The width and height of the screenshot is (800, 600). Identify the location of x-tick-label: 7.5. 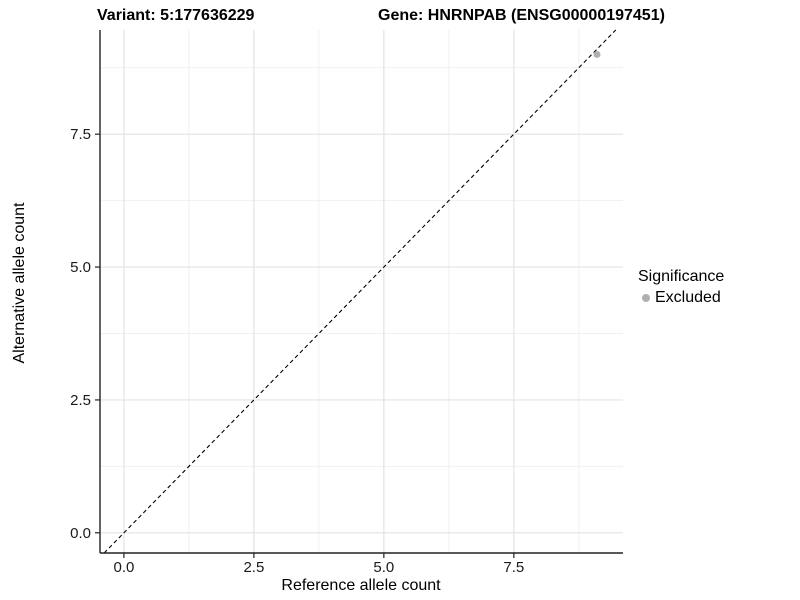
(513, 567).